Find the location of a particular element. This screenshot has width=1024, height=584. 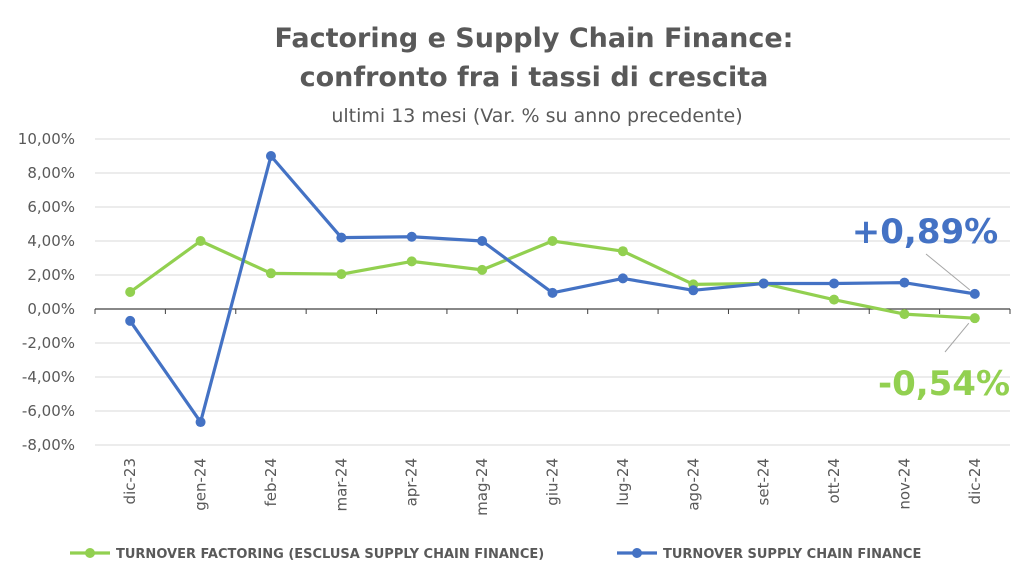

y-tick-label: 0,00% is located at coordinates (51, 309).